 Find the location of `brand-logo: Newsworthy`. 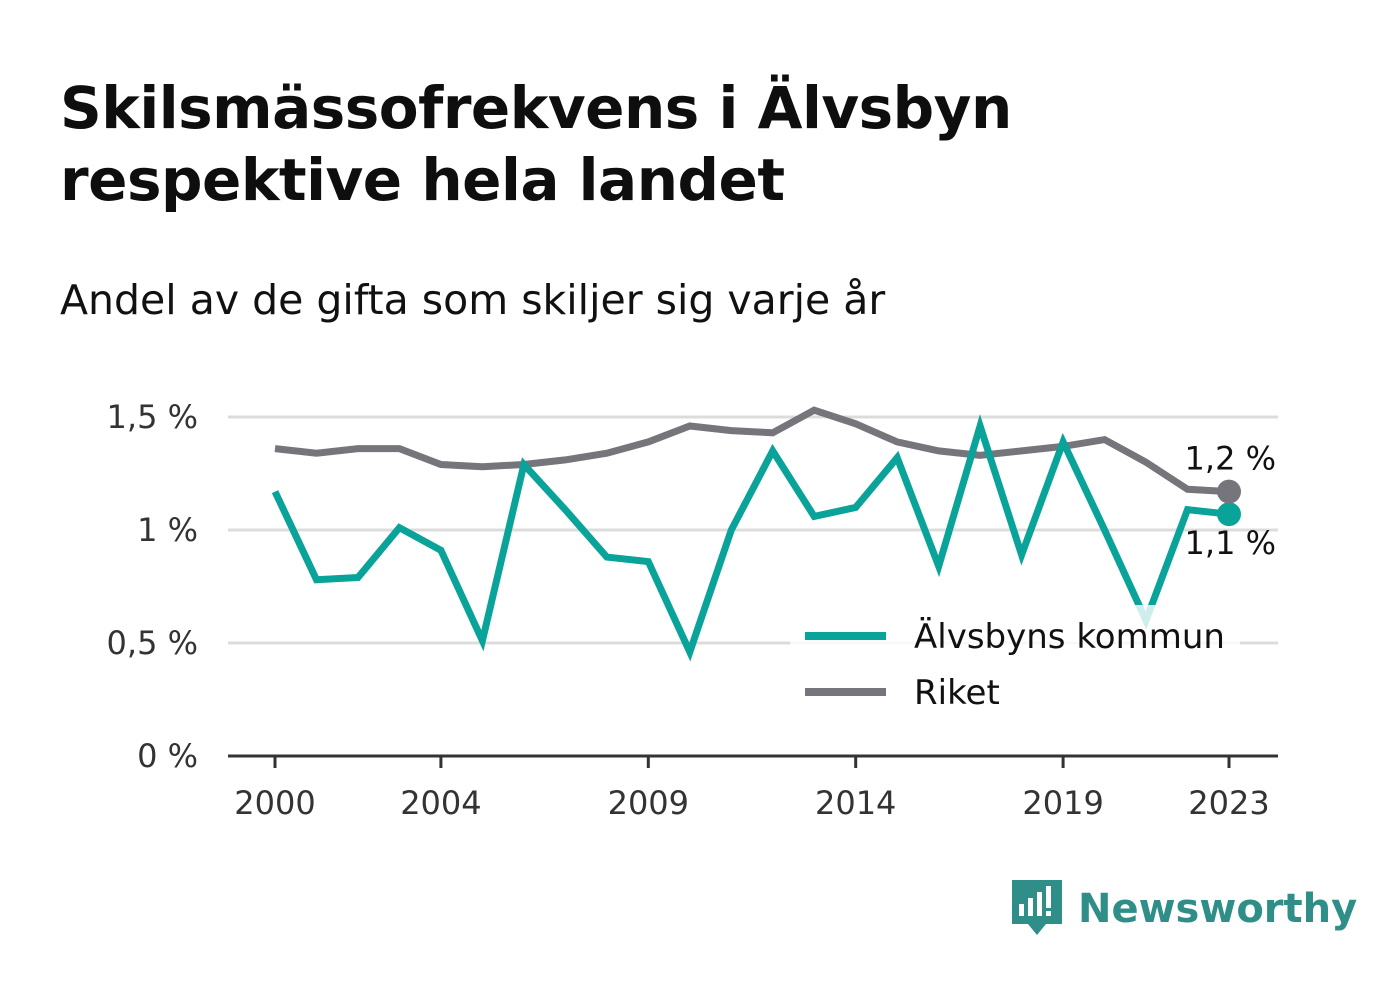

brand-logo: Newsworthy is located at coordinates (1183, 909).